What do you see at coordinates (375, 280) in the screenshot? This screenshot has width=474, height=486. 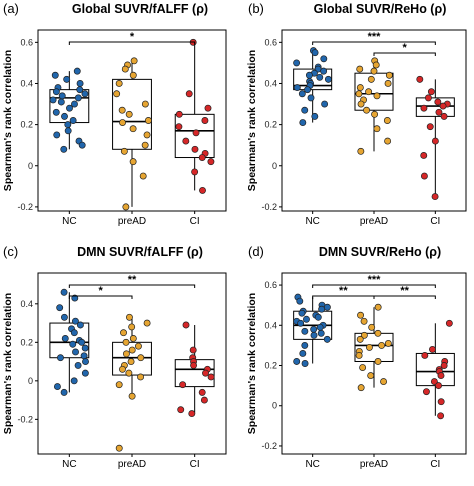 I see `significance-label: ***` at bounding box center [375, 280].